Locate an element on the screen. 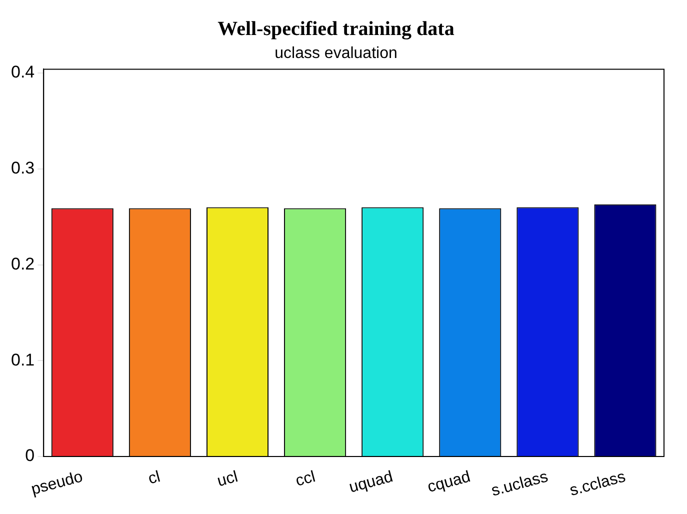  x-tick-label: cl is located at coordinates (154, 478).